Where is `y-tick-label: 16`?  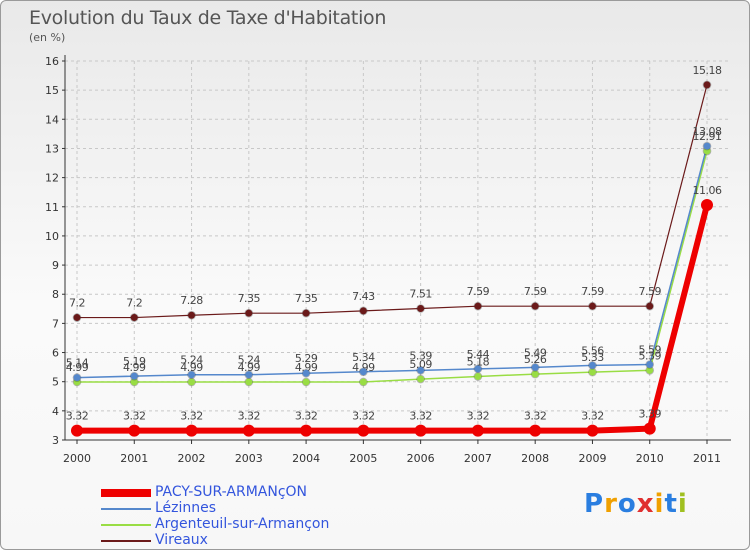 y-tick-label: 16 is located at coordinates (52, 61).